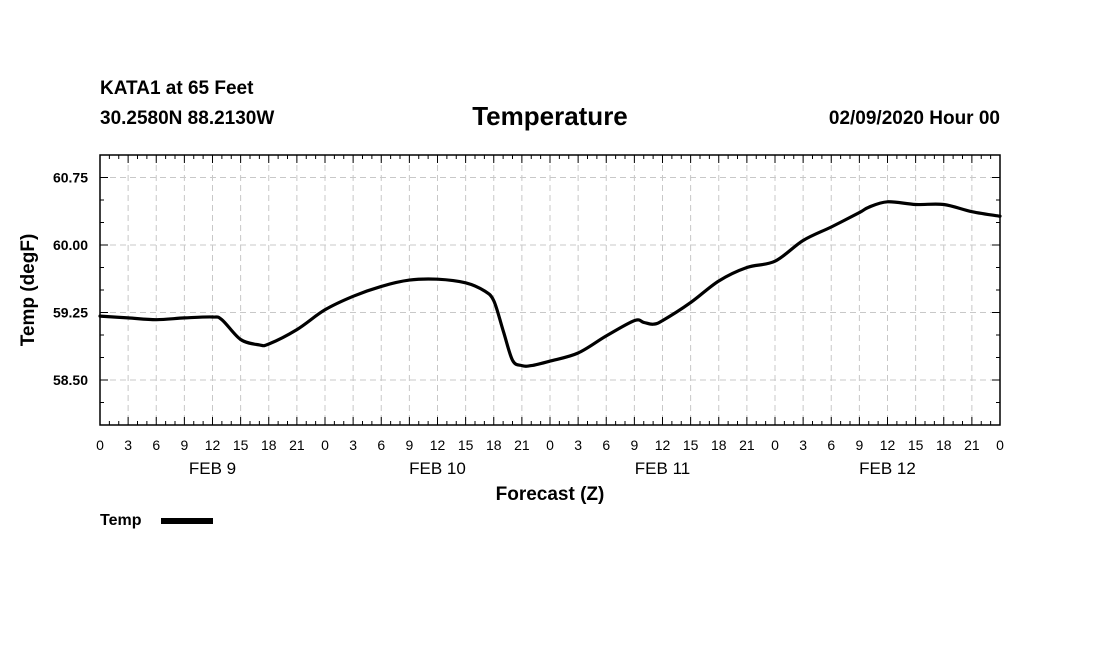  Describe the element at coordinates (437, 468) in the screenshot. I see `day-label: FEB 10` at that location.